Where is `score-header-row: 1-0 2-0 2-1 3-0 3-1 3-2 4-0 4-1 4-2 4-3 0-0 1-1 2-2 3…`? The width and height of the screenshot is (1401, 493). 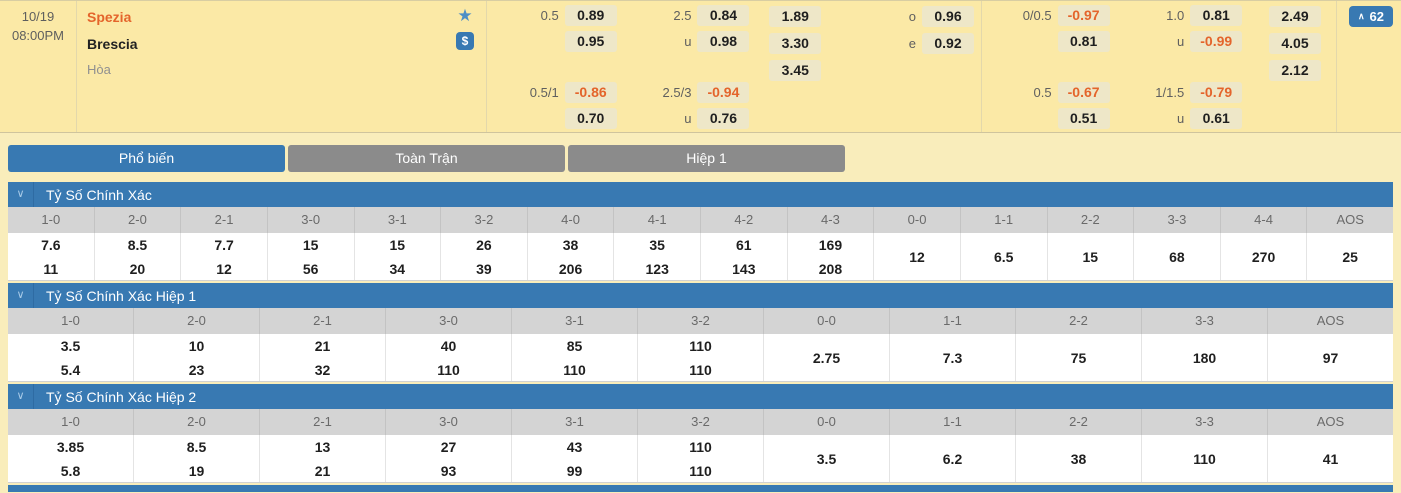
score-header-row: 1-0 2-0 2-1 3-0 3-1 3-2 4-0 4-1 4-2 4-3 0-0 1-1 2-2 3… is located at coordinates (700, 220).